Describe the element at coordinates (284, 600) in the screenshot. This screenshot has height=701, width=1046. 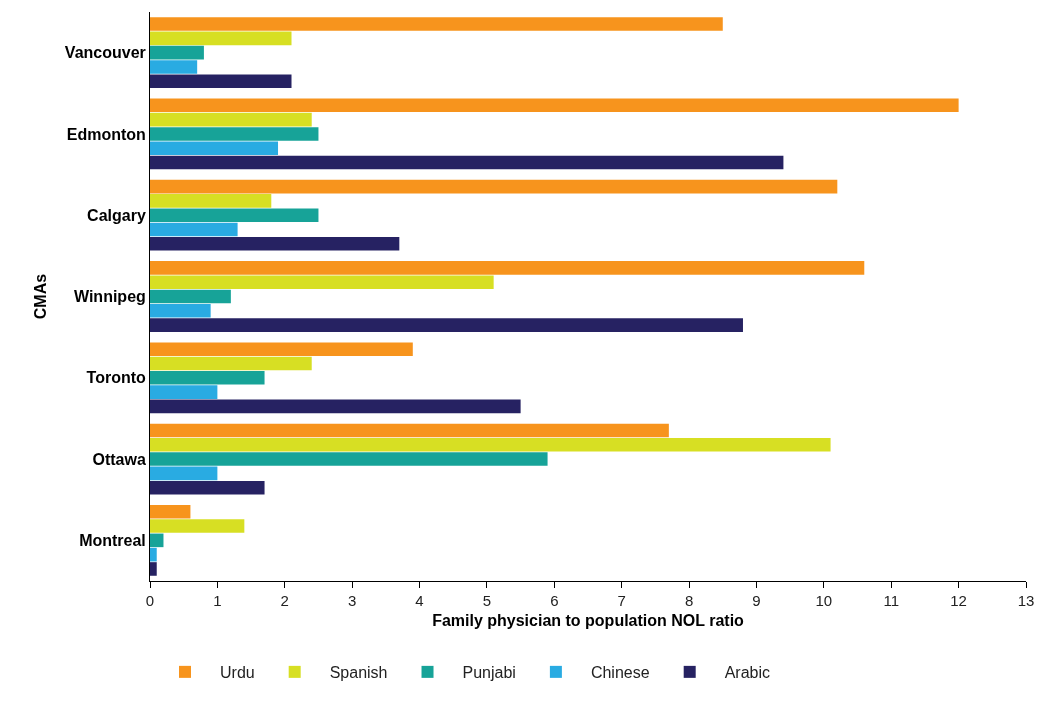
I see `x-tick-label: 2` at that location.